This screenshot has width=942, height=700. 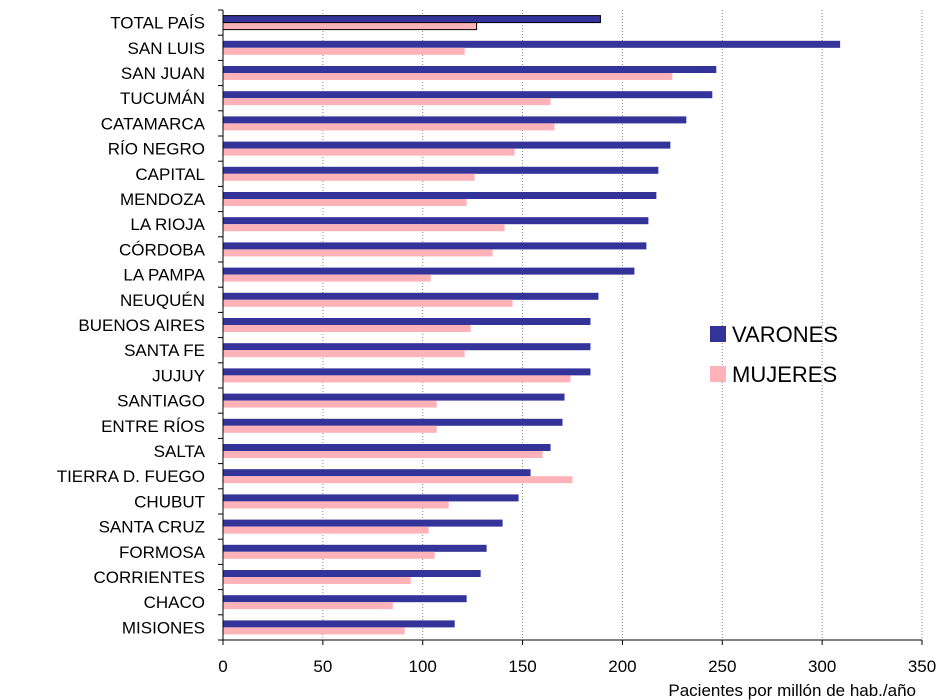 I want to click on category-label-1: SAN LUIS, so click(x=166, y=48).